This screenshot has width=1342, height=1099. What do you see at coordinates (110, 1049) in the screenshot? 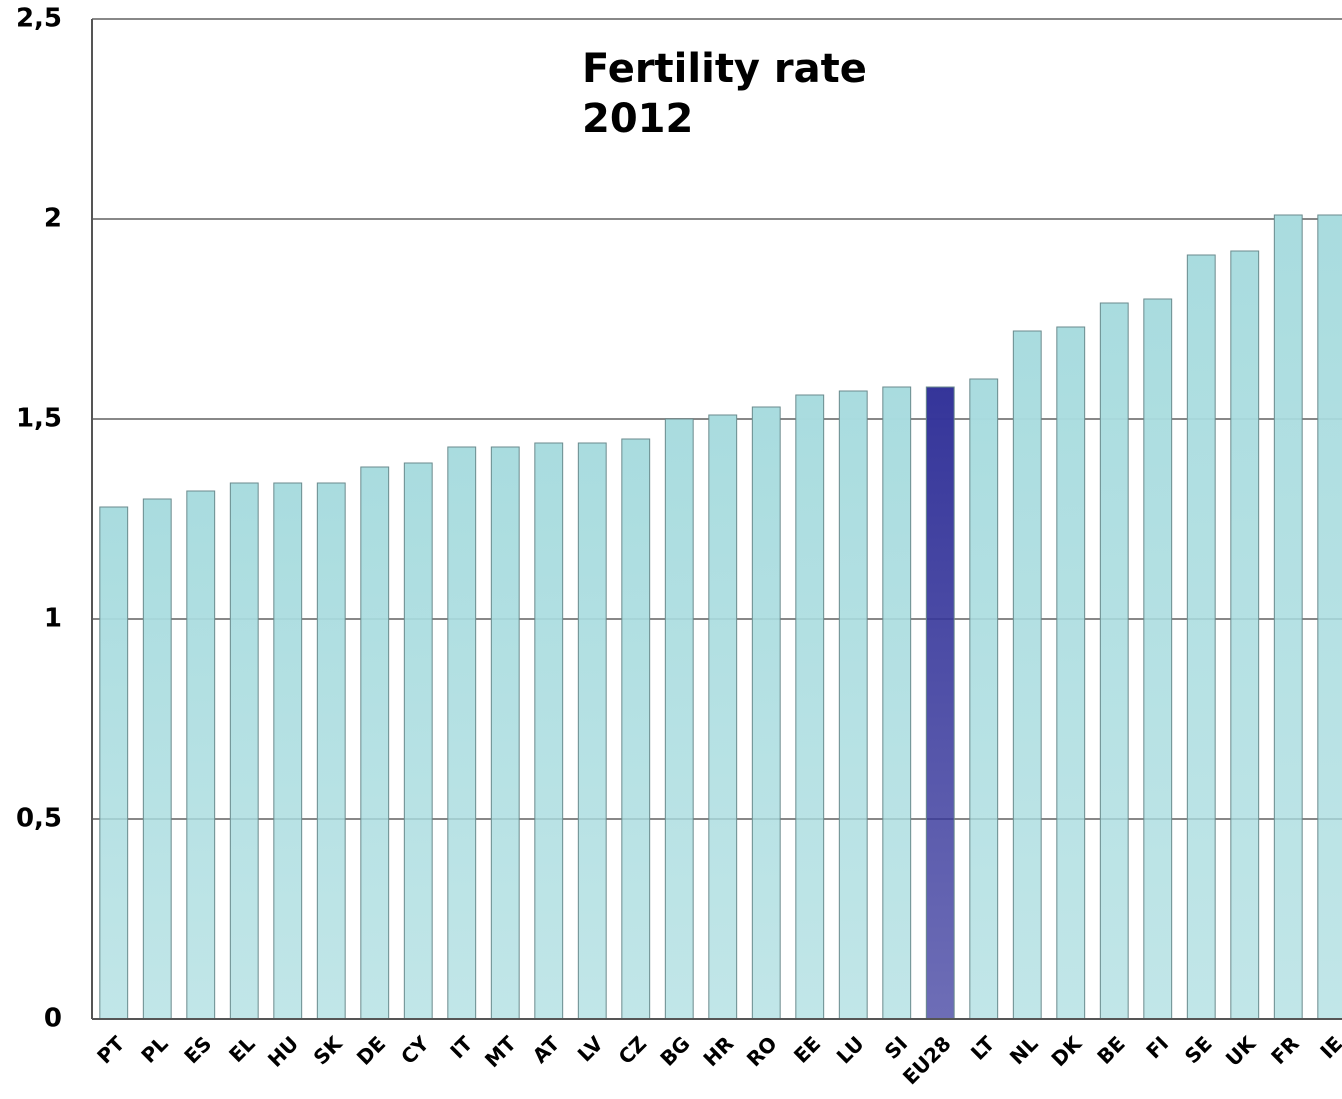
I see `x-tick-label: PT` at bounding box center [110, 1049].